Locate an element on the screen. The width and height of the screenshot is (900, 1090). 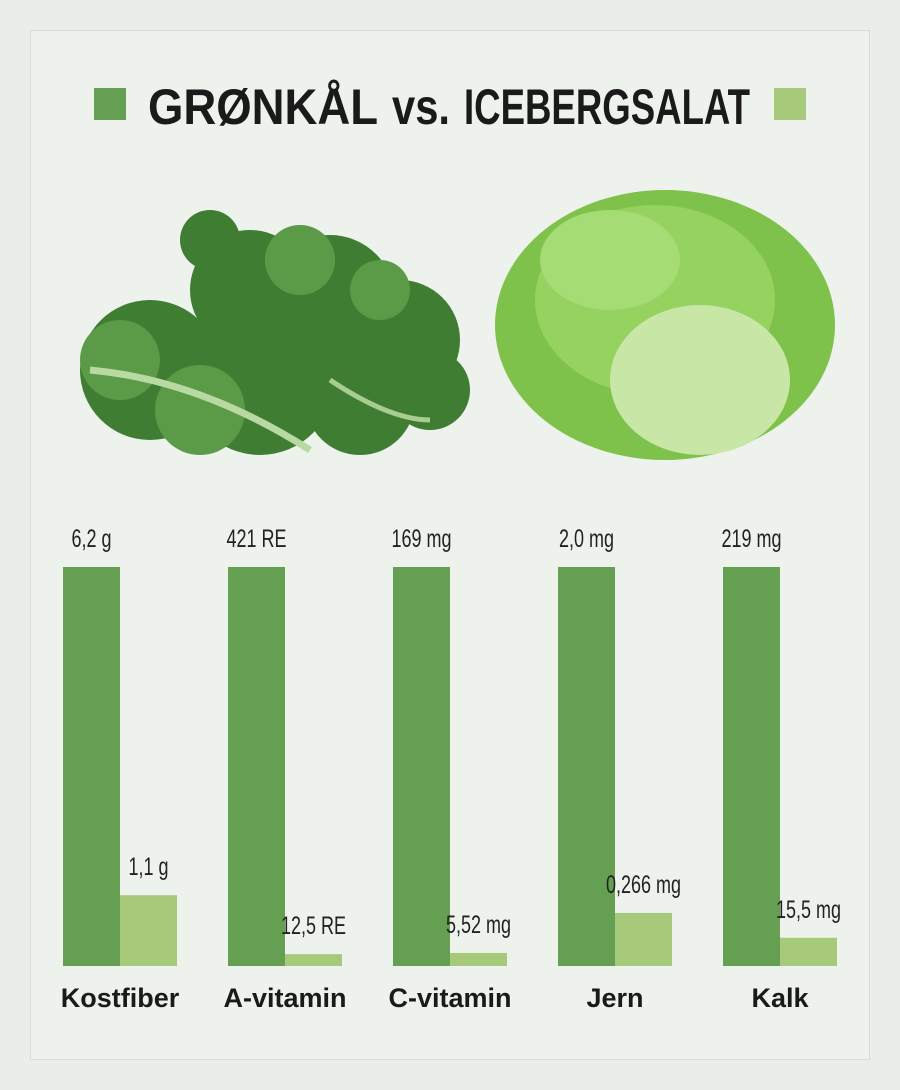
value-label: 12,5 RE is located at coordinates (313, 925).